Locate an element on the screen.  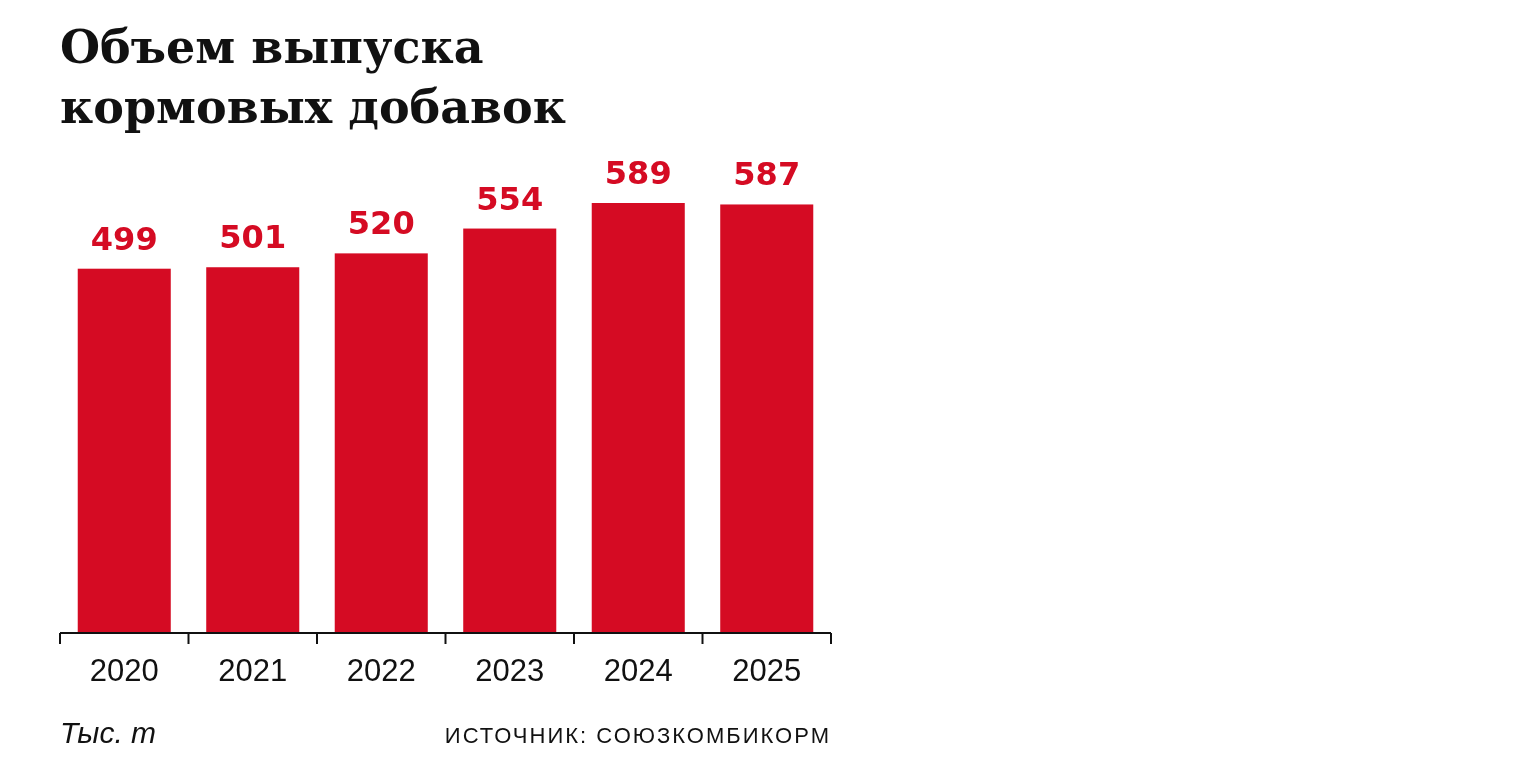
data-label: 501 is located at coordinates (253, 237).